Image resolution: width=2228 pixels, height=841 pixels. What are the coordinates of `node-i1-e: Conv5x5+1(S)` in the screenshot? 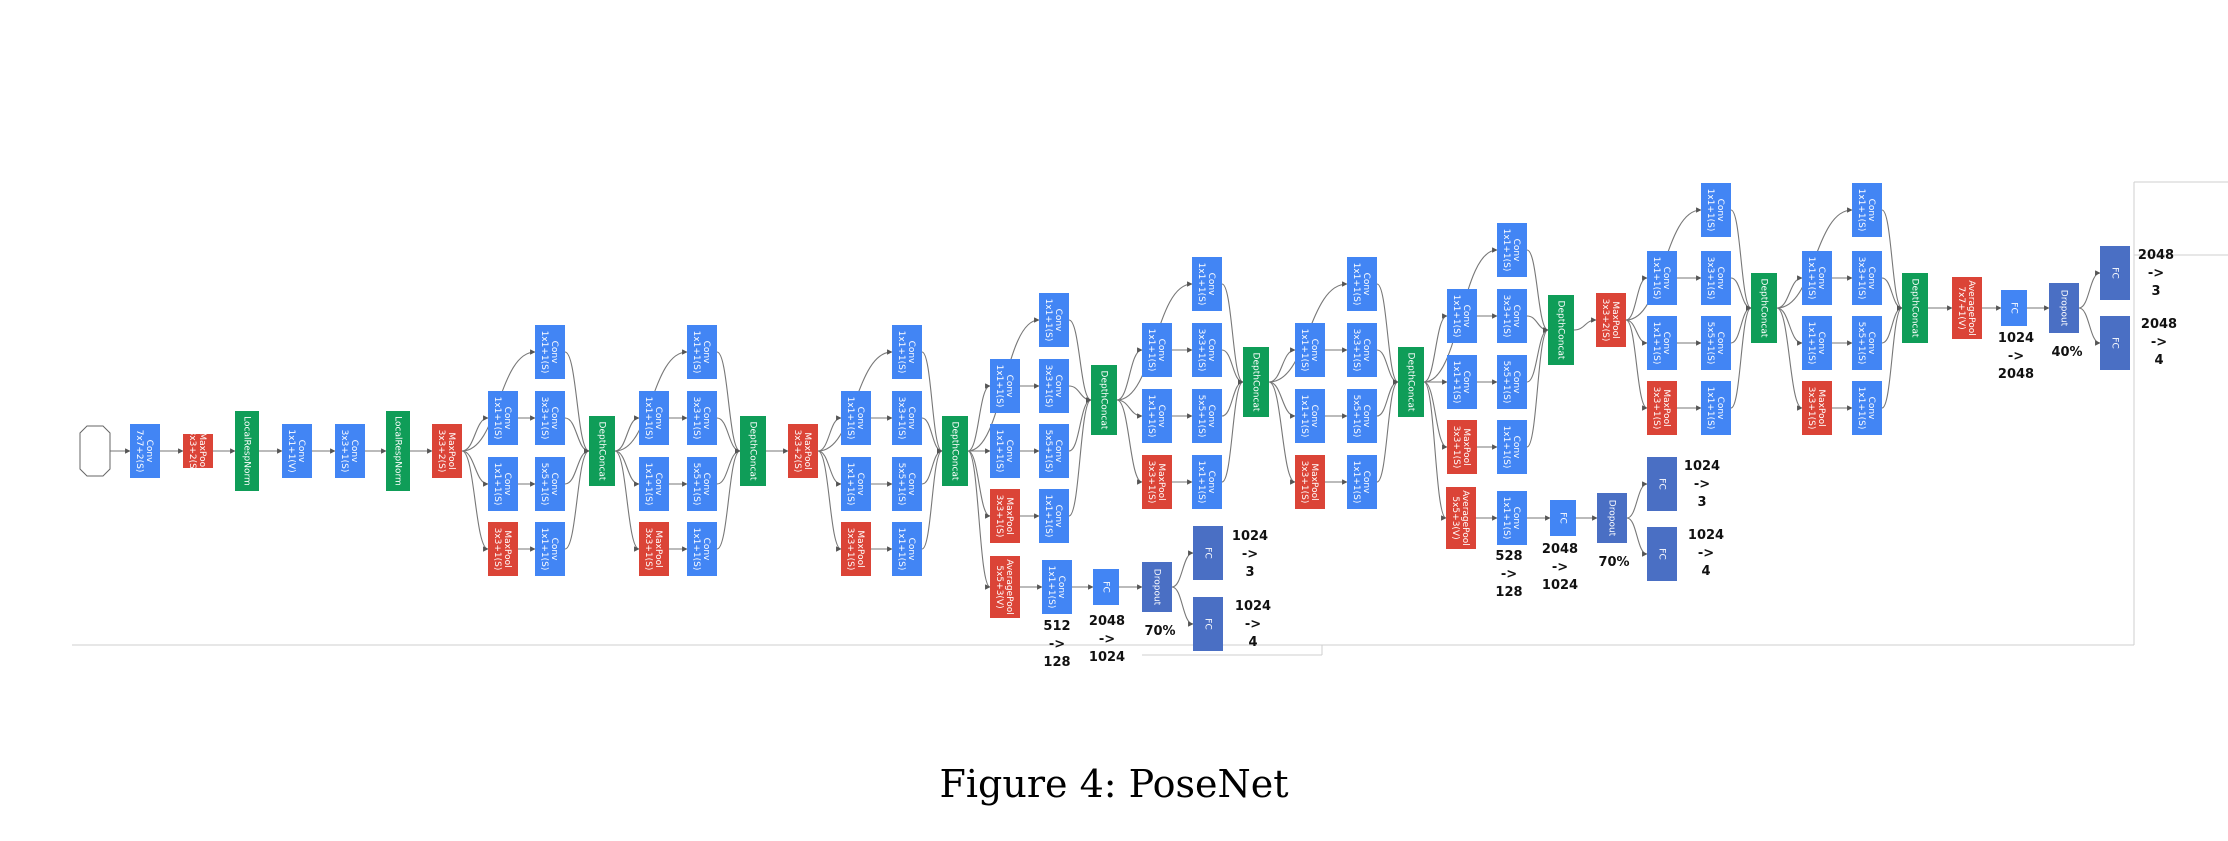 It's located at (550, 484).